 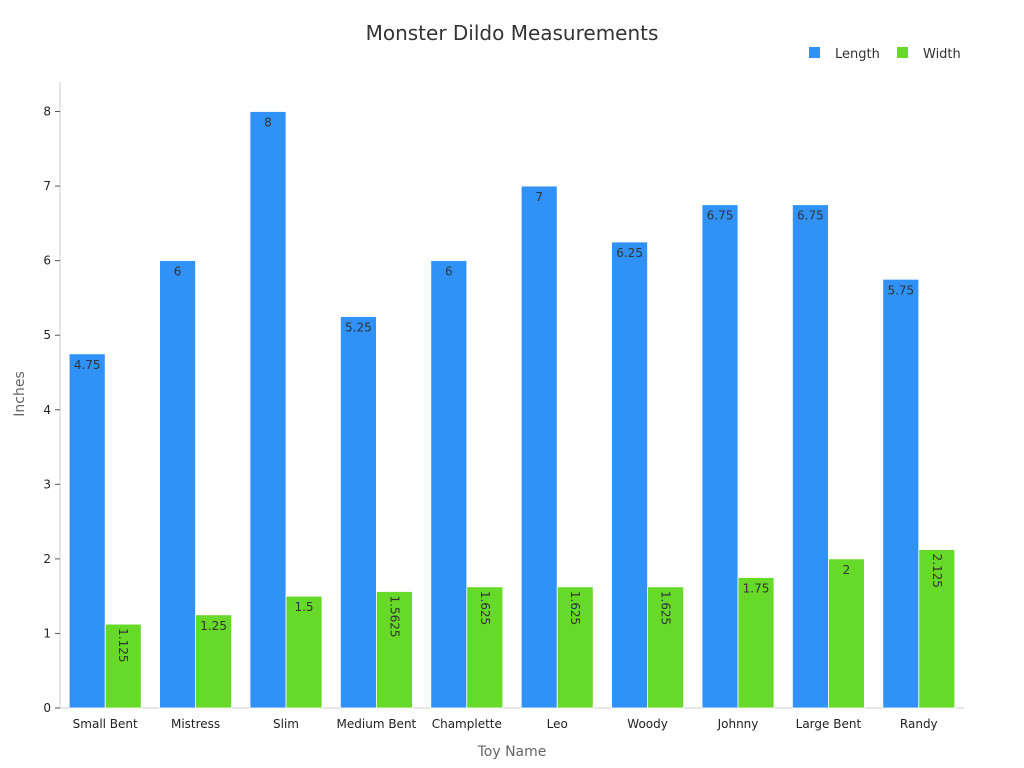 I want to click on legend-label-width: Width, so click(x=942, y=54).